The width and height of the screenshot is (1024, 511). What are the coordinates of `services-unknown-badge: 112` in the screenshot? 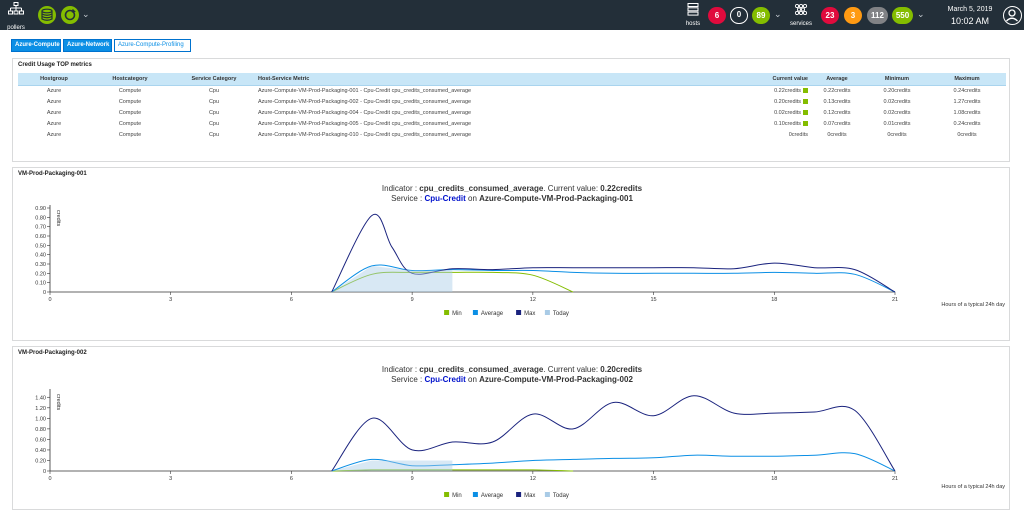 It's located at (877, 15).